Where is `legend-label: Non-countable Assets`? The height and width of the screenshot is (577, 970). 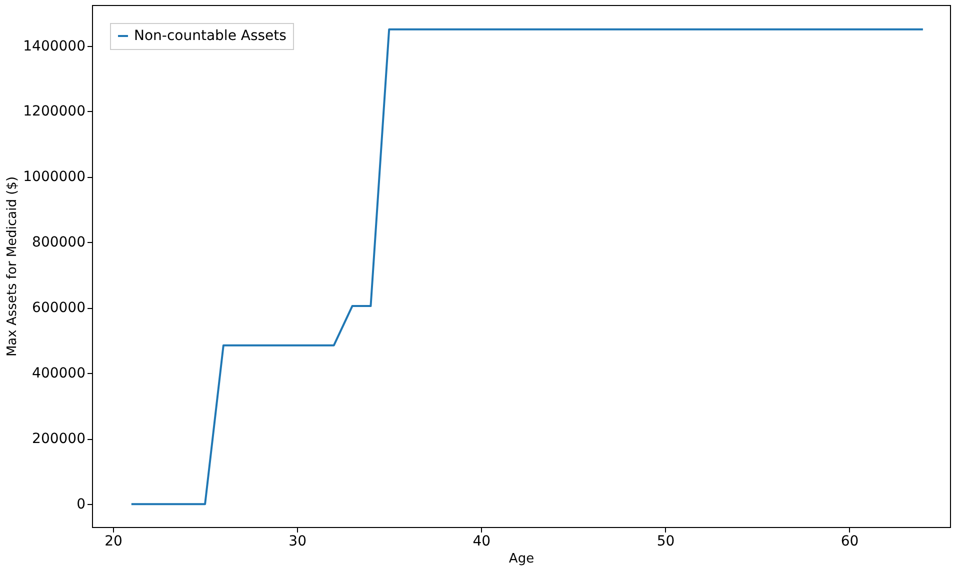 legend-label: Non-countable Assets is located at coordinates (210, 36).